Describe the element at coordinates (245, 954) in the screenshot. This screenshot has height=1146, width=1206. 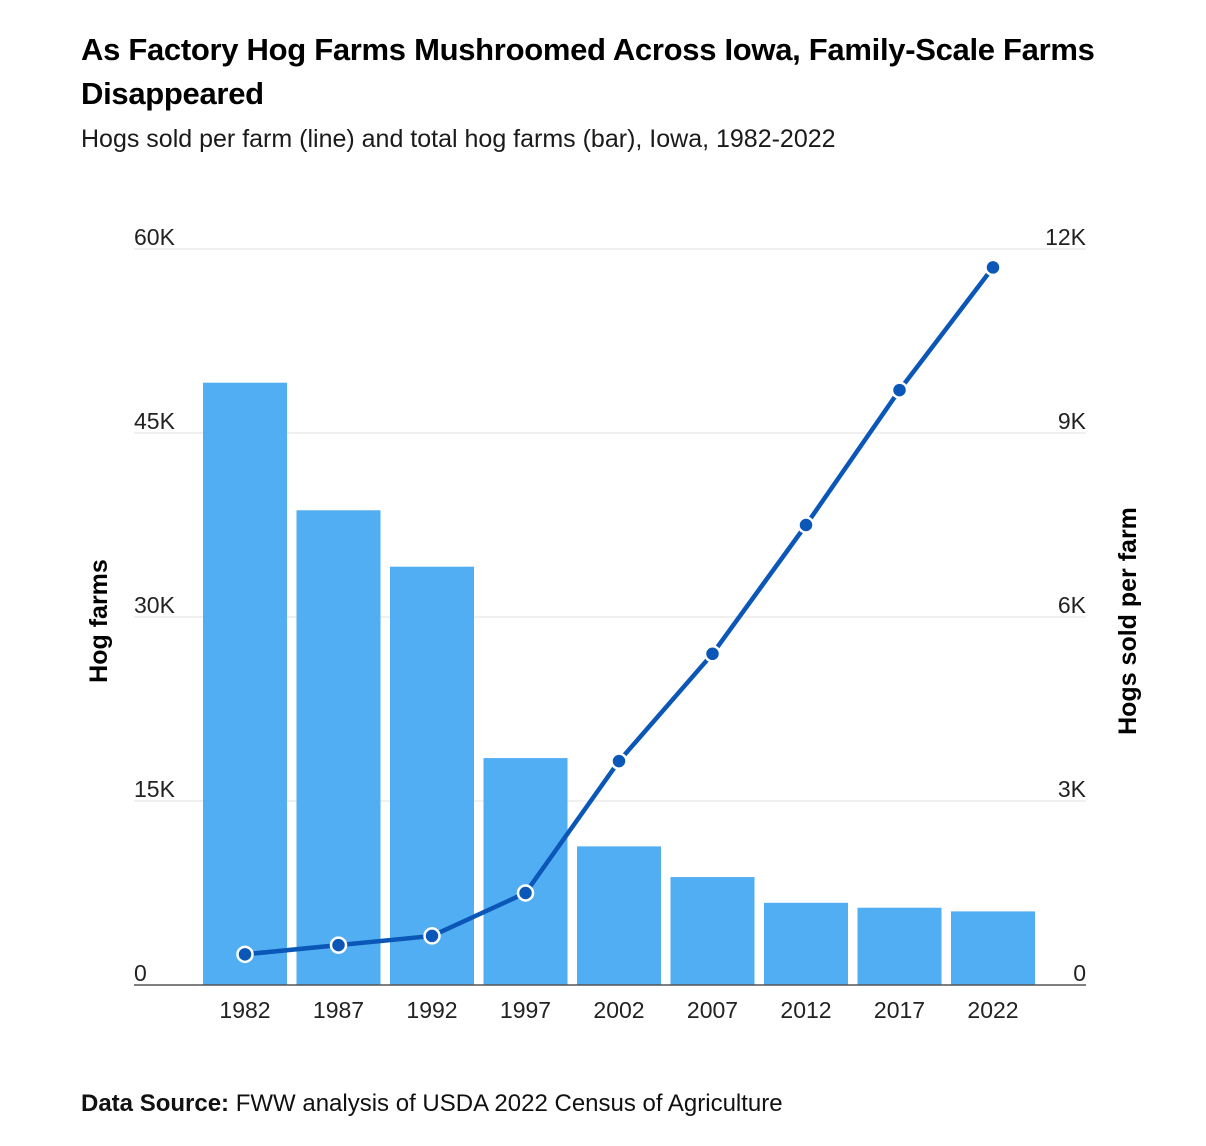
I see `line-point-1982` at that location.